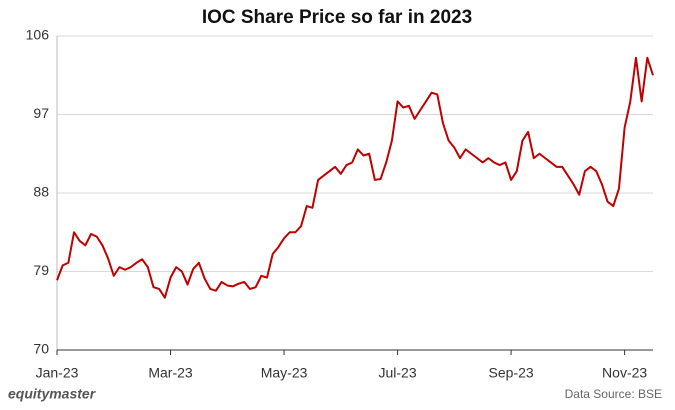 This screenshot has height=410, width=675. Describe the element at coordinates (398, 373) in the screenshot. I see `x-tick-label: Jul-23` at that location.